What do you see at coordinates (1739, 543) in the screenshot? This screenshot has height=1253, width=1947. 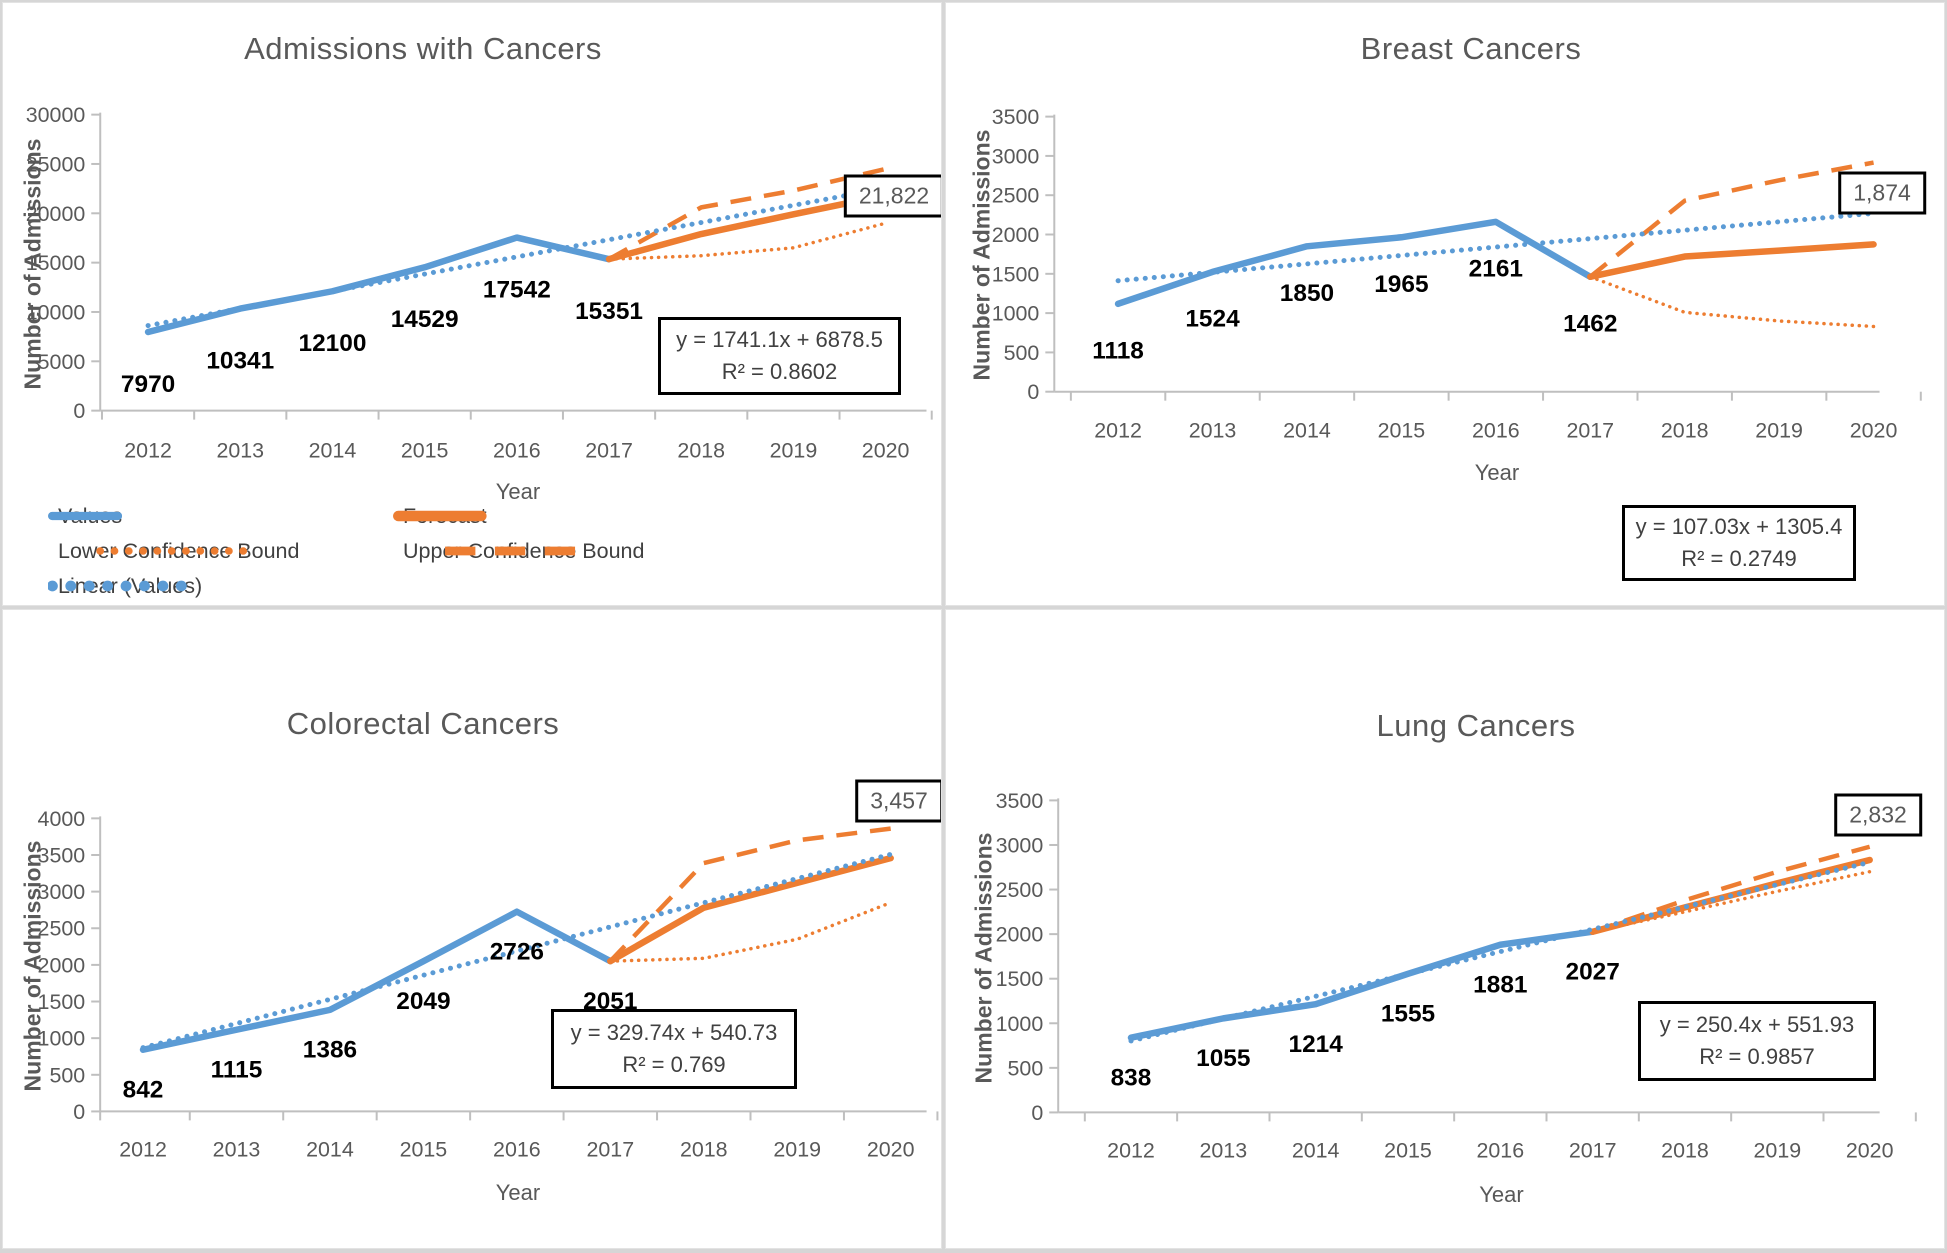 I see `trendline-equation-box: y = 107.03x + 1305.4 R² = 0.2749` at bounding box center [1739, 543].